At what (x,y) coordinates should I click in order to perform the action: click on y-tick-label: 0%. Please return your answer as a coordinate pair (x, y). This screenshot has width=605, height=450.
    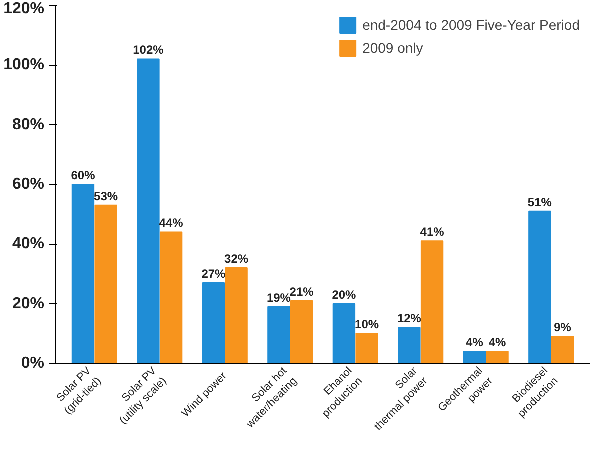
    Looking at the image, I should click on (32, 363).